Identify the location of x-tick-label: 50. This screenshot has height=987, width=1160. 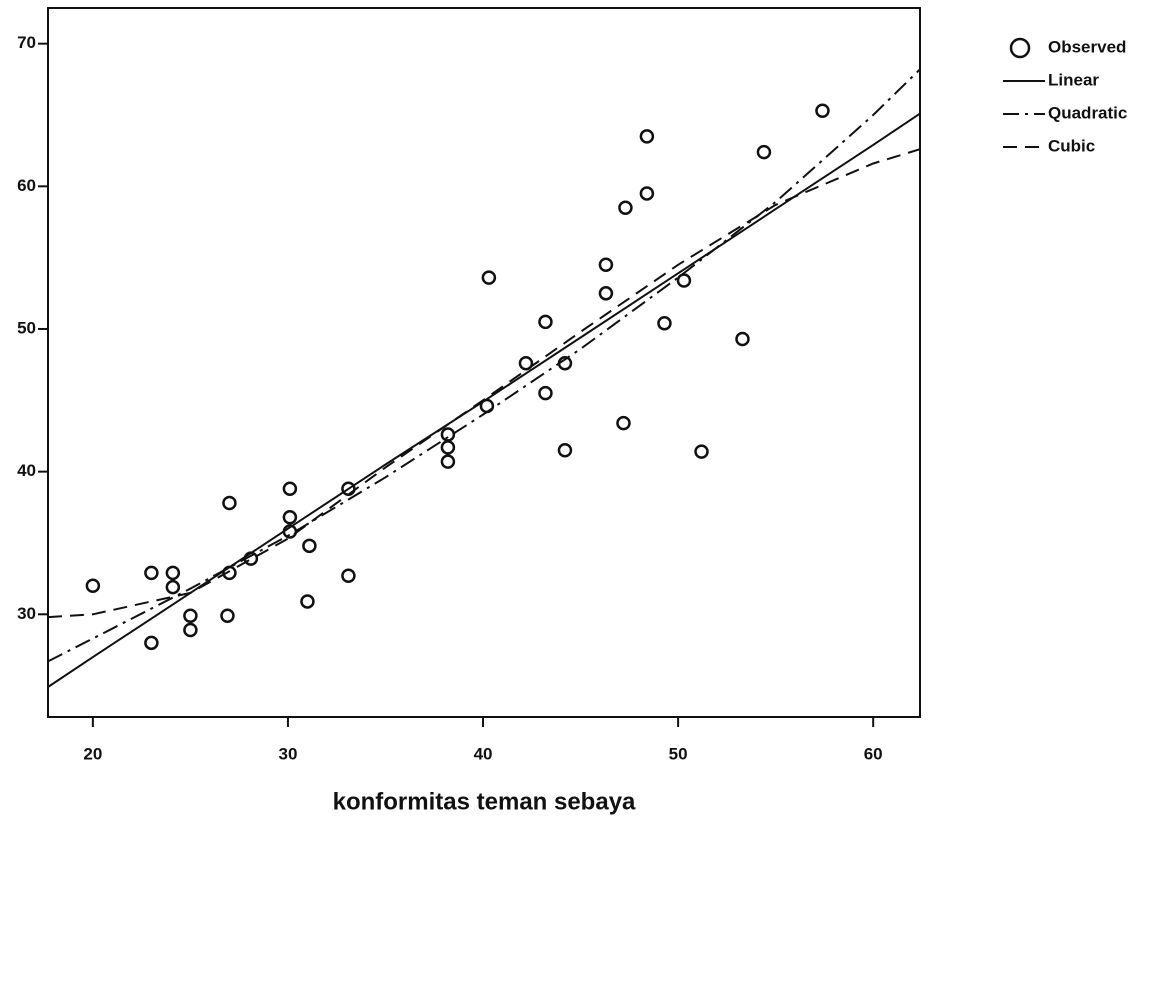
(678, 753).